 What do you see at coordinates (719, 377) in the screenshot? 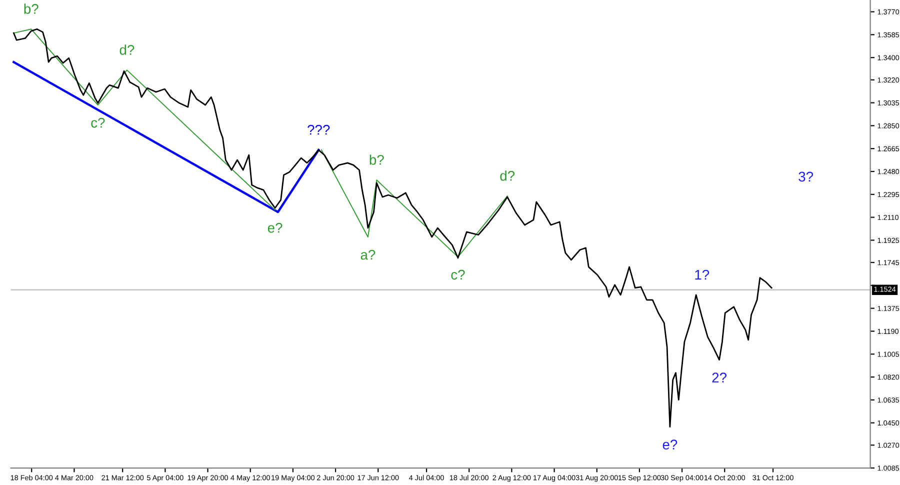
I see `annotation: 2?` at bounding box center [719, 377].